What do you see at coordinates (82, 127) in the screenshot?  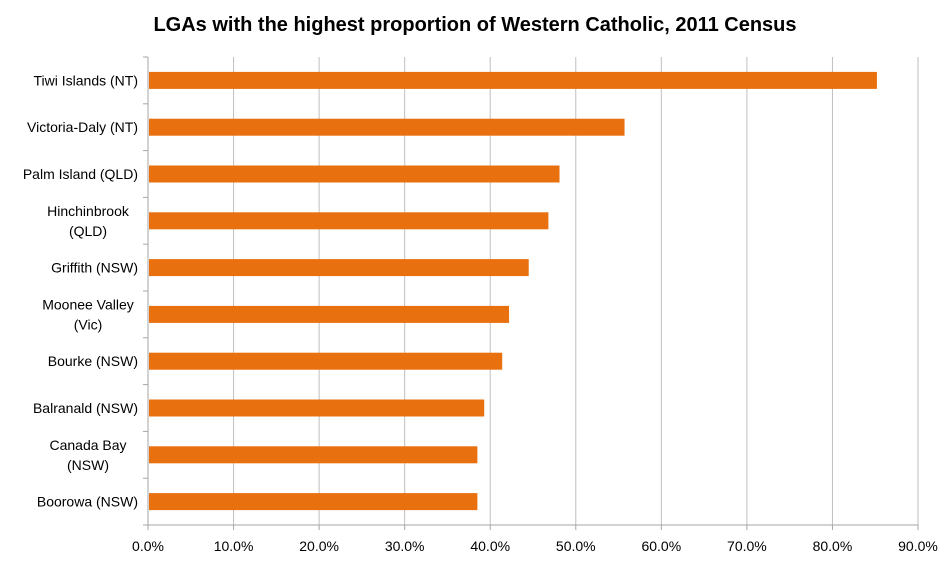 I see `category-label: Victoria-Daly (NT)` at bounding box center [82, 127].